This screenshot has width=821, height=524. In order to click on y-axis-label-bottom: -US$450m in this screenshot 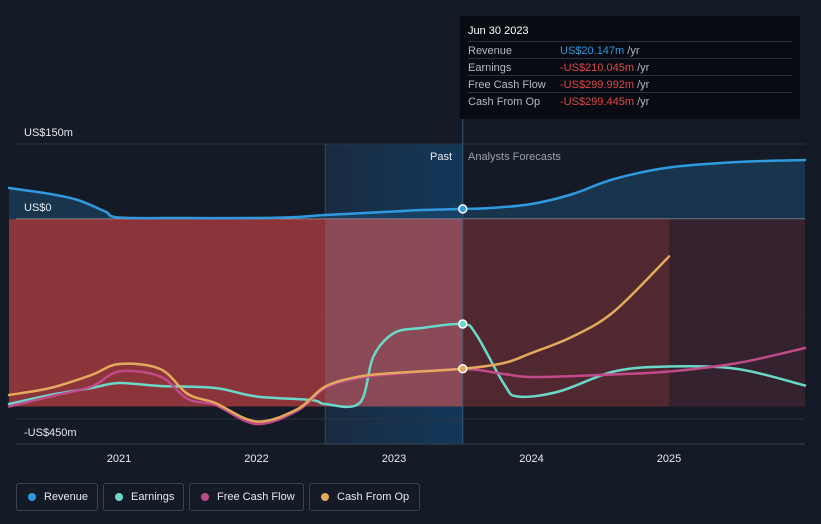, I will do `click(50, 433)`.